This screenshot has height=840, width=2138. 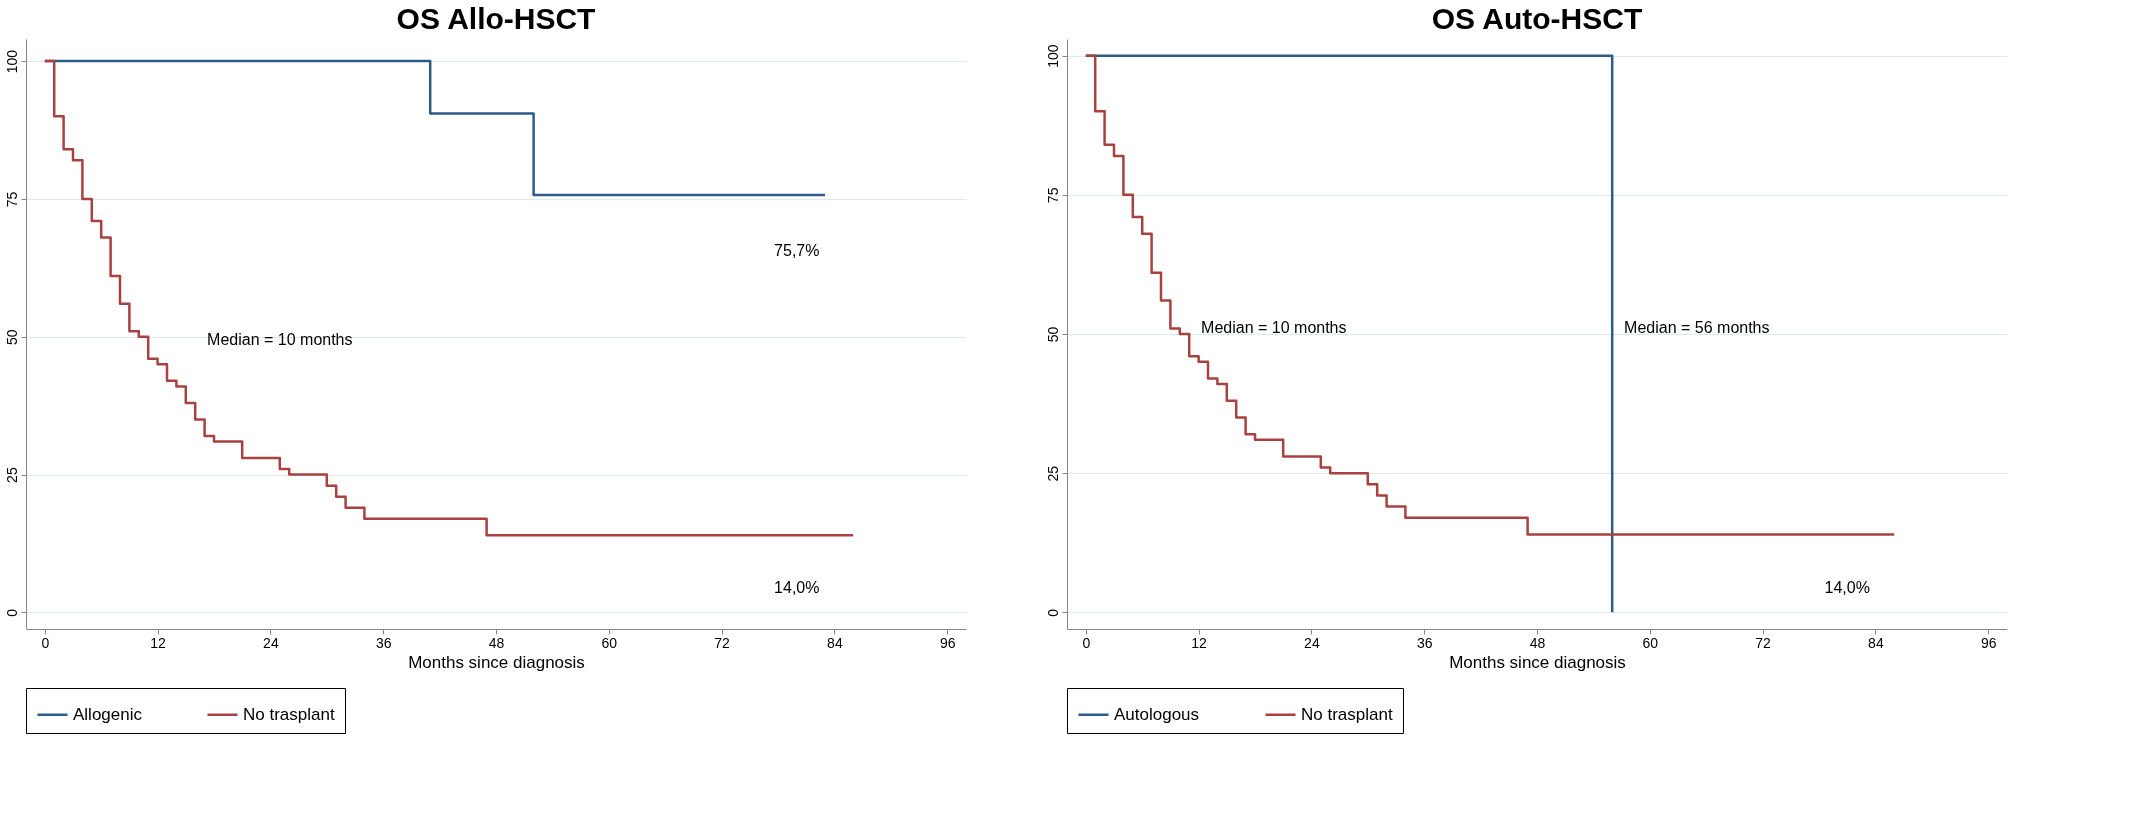 I want to click on annotation: 75,7%, so click(x=797, y=251).